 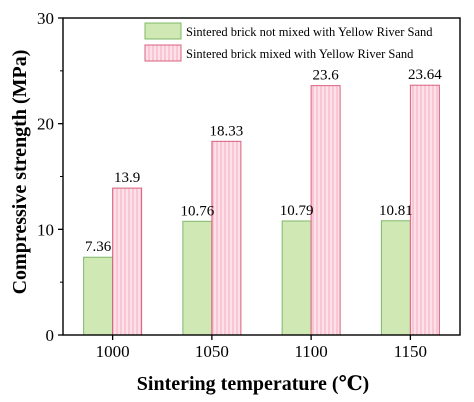 What do you see at coordinates (50, 335) in the screenshot?
I see `y-tick-label-0: 0` at bounding box center [50, 335].